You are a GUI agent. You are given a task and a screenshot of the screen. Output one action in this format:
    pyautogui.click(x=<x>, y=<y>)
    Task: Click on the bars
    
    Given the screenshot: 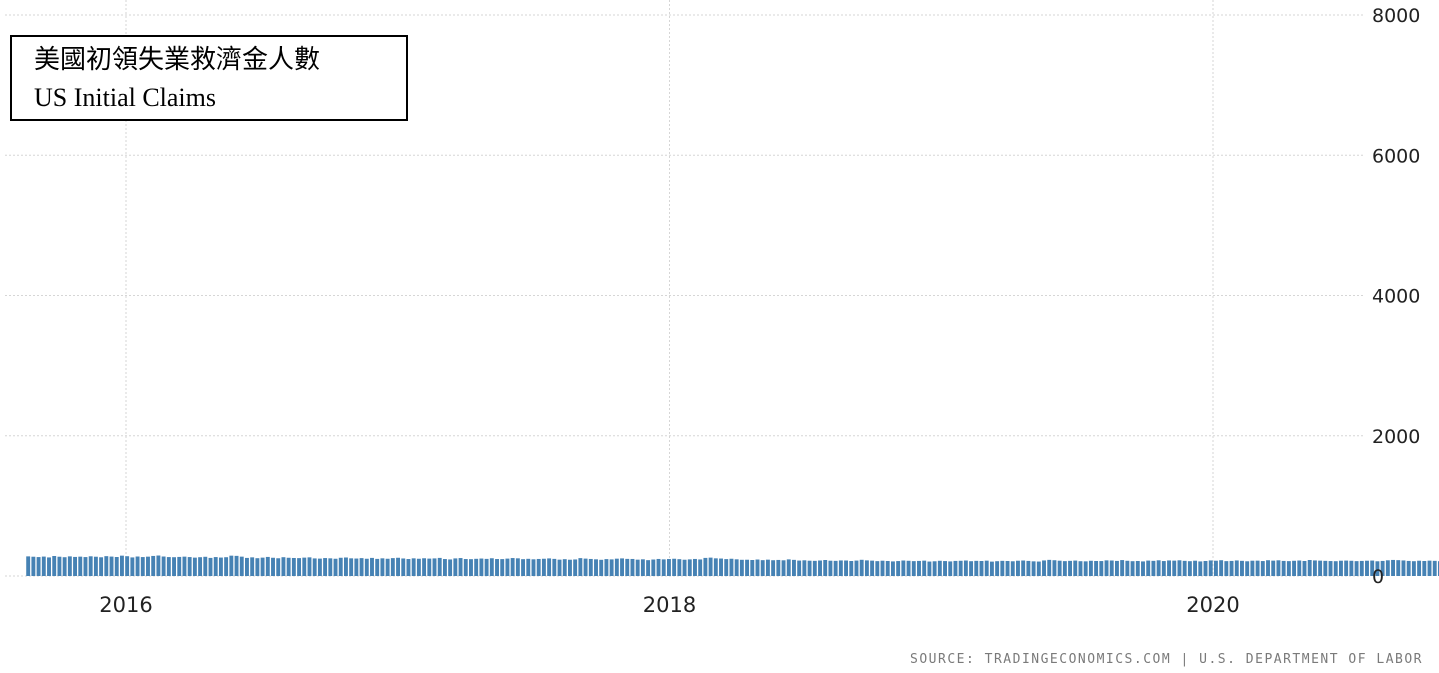 What is the action you would take?
    pyautogui.click(x=732, y=565)
    